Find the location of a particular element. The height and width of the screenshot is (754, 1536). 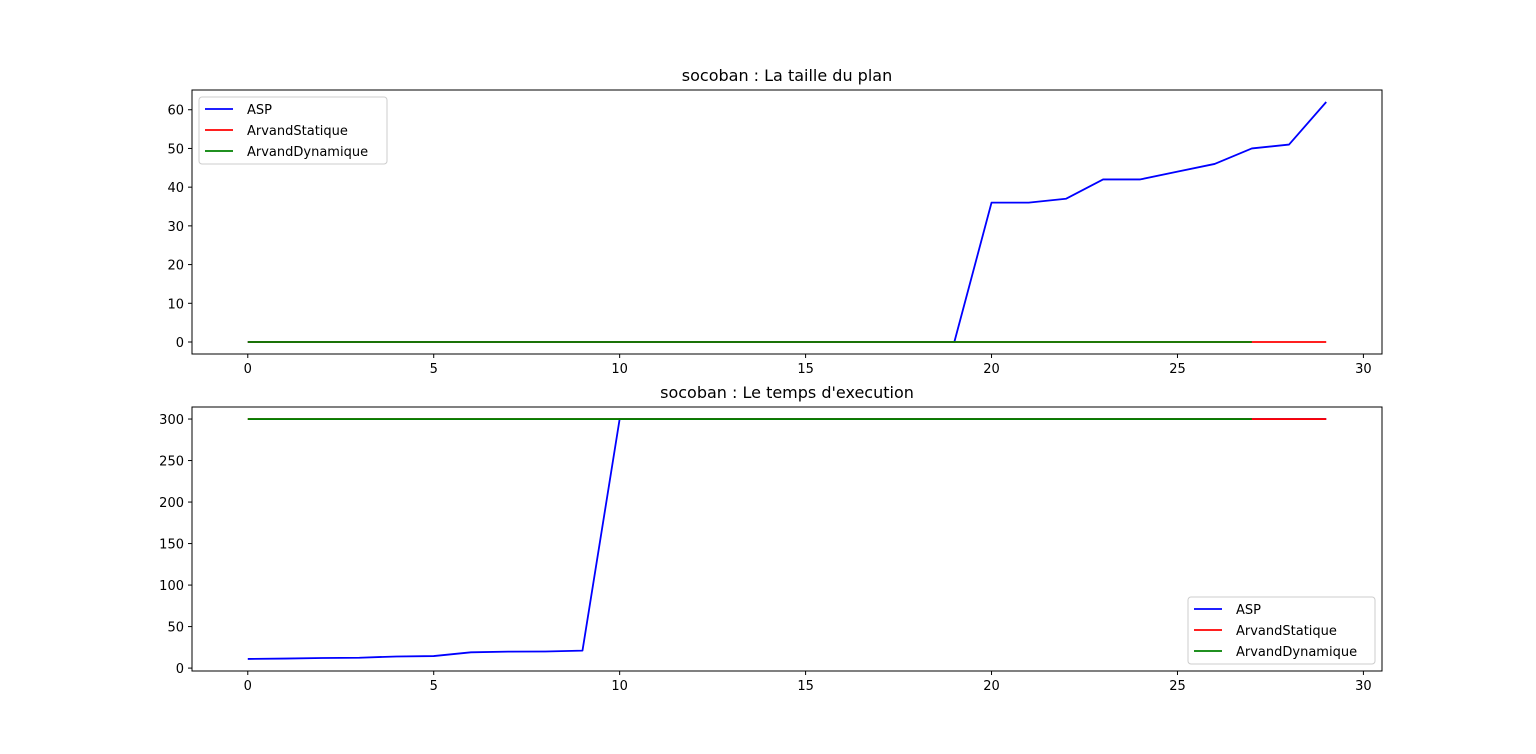

y-tick-label: 40 is located at coordinates (175, 188).